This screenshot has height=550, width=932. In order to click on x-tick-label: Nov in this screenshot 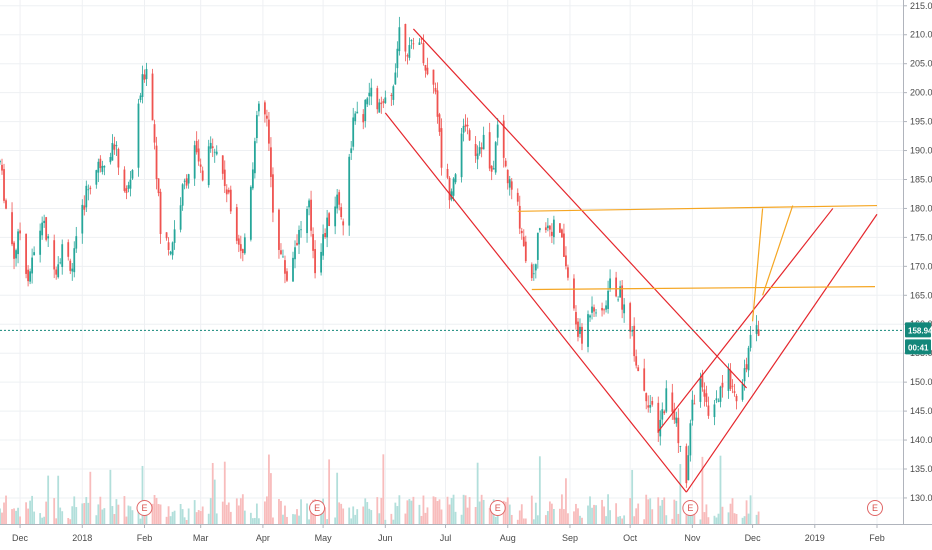, I will do `click(692, 538)`.